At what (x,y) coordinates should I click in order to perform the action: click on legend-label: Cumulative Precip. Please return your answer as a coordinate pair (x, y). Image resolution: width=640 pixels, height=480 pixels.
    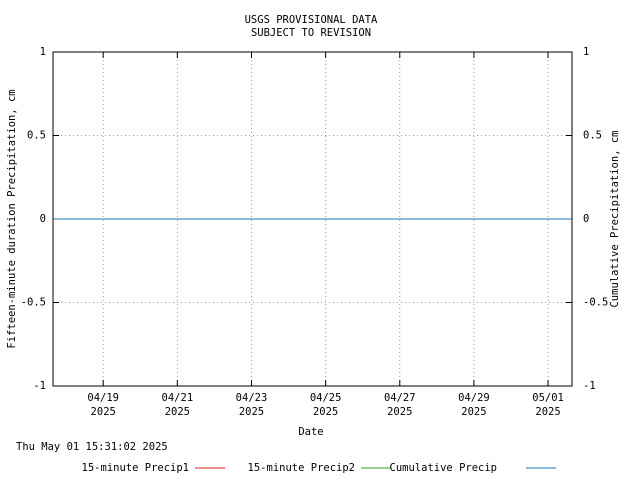
    Looking at the image, I should click on (443, 468).